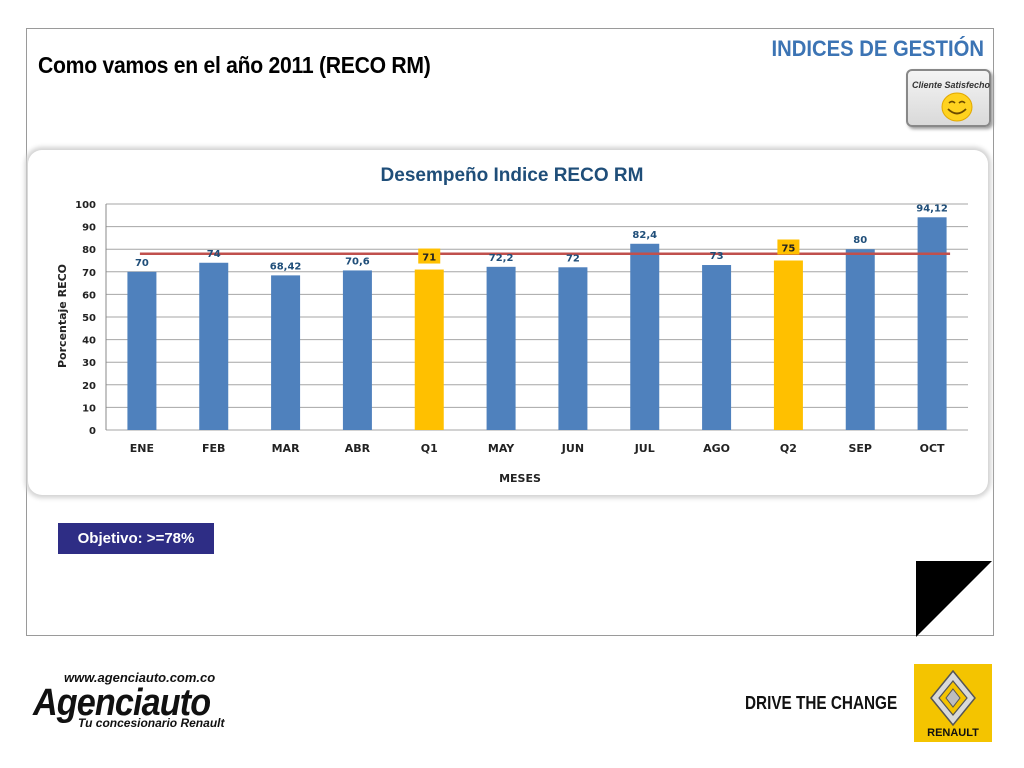 The width and height of the screenshot is (1024, 768). I want to click on page-title: Como vamos en el año 2011 (RECO RM), so click(234, 65).